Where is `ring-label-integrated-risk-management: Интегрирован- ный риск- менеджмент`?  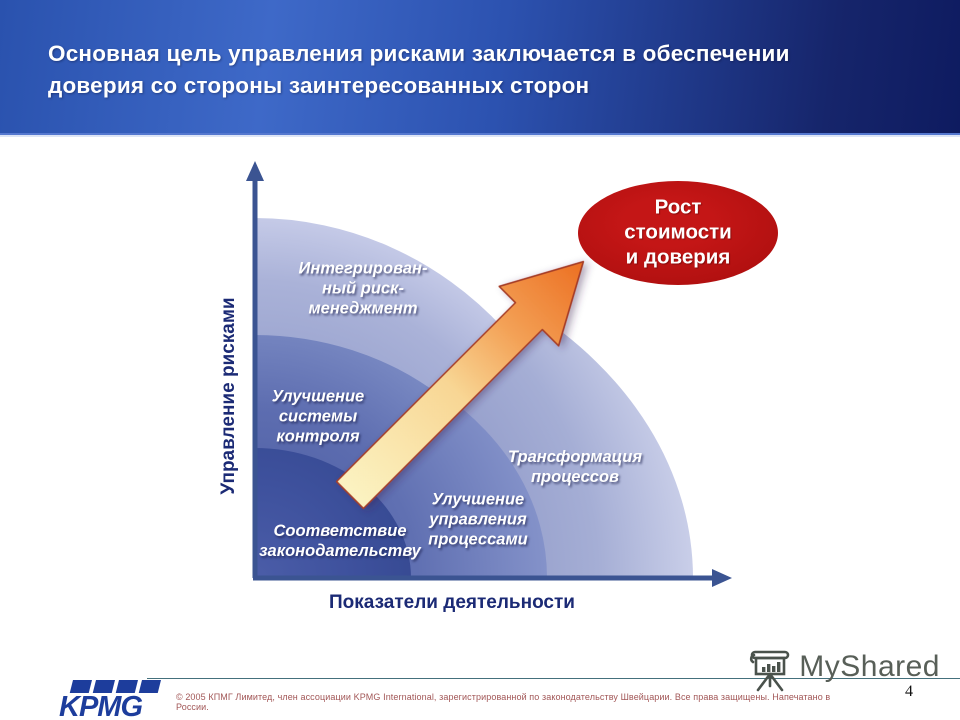 ring-label-integrated-risk-management: Интегрирован- ный риск- менеджмент is located at coordinates (363, 288).